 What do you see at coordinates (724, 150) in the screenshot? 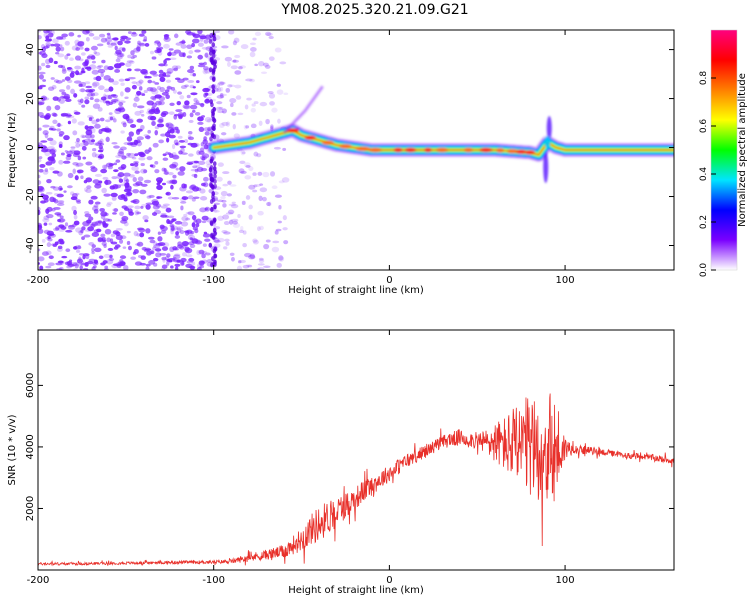
I see `colorbar` at bounding box center [724, 150].